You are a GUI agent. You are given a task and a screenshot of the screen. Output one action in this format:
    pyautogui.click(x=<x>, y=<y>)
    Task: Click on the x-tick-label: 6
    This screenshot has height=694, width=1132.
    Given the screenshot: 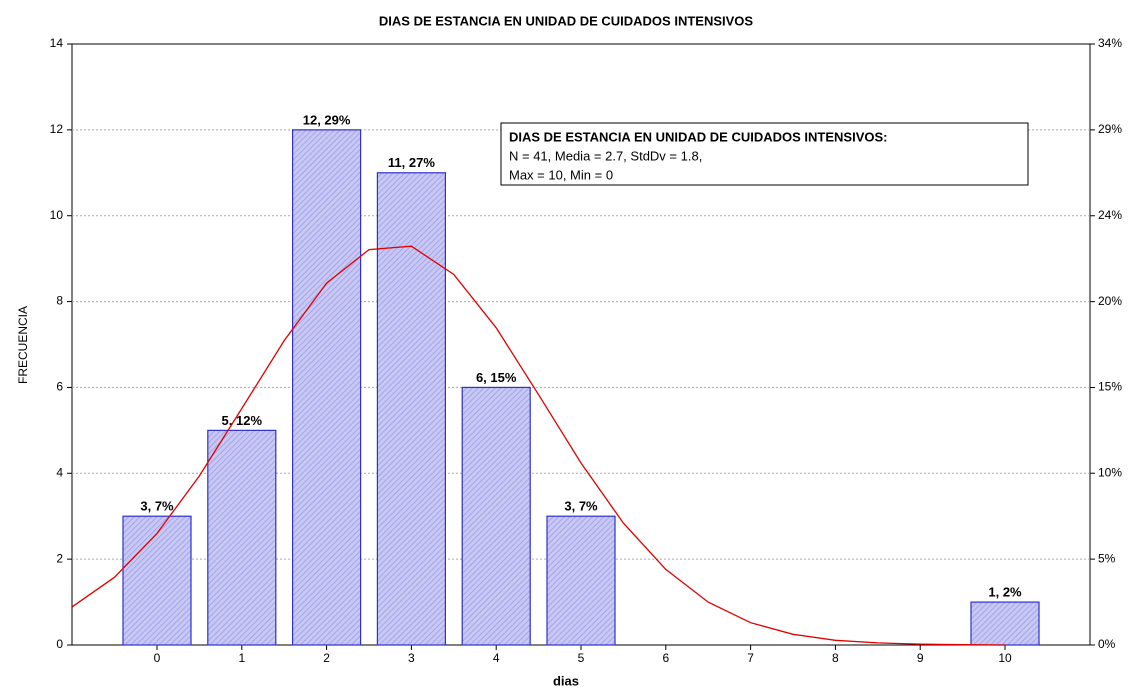 What is the action you would take?
    pyautogui.click(x=665, y=658)
    